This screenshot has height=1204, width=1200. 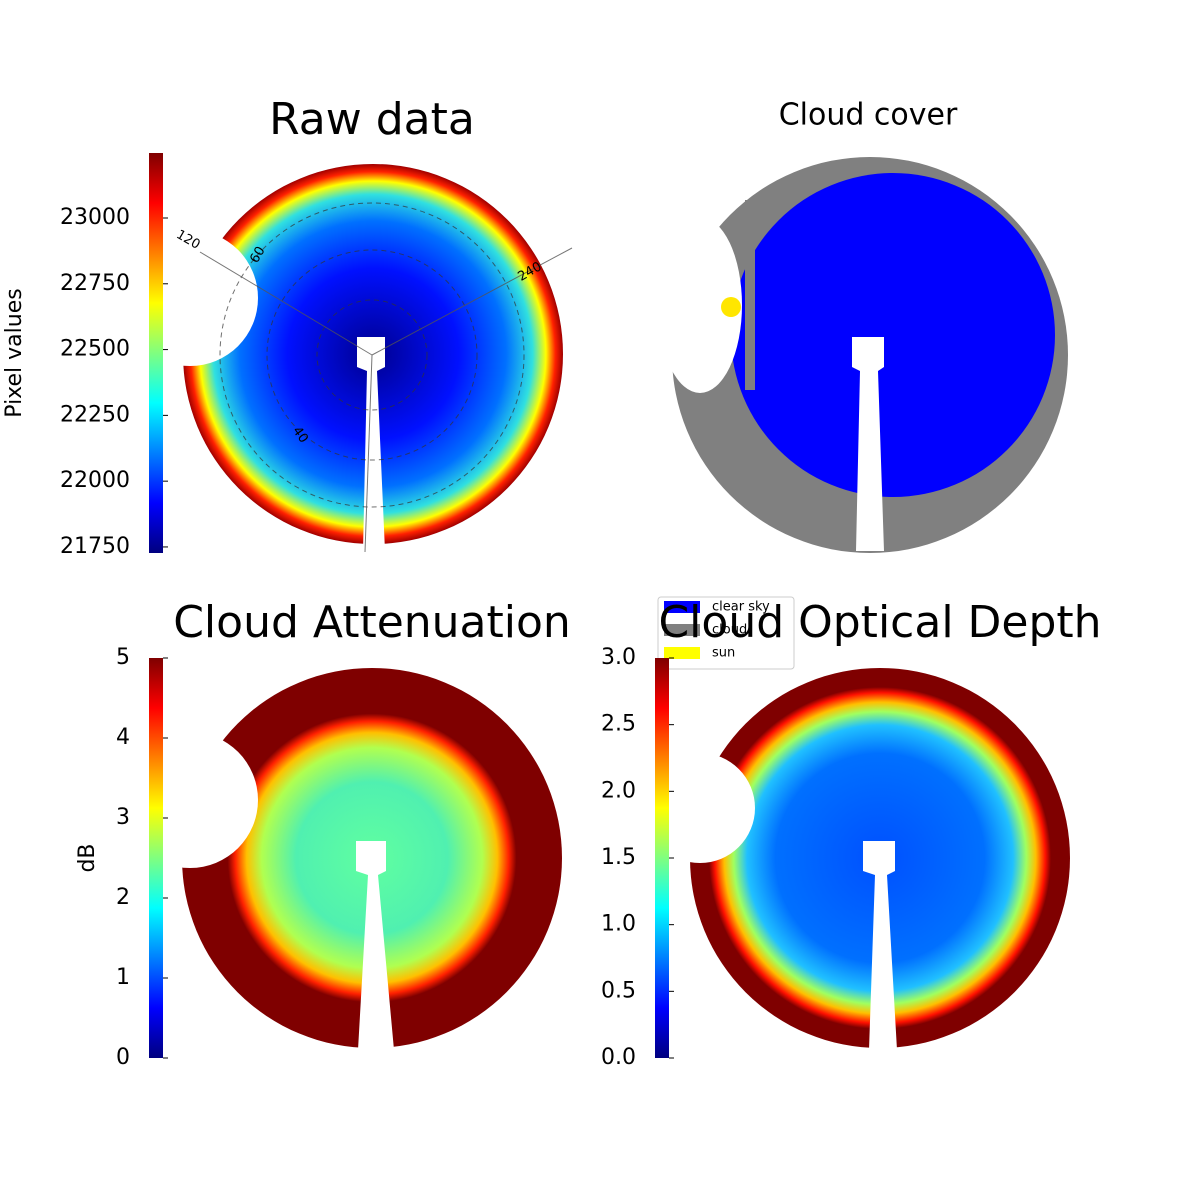 I want to click on legend-label: cloud, so click(x=729, y=630).